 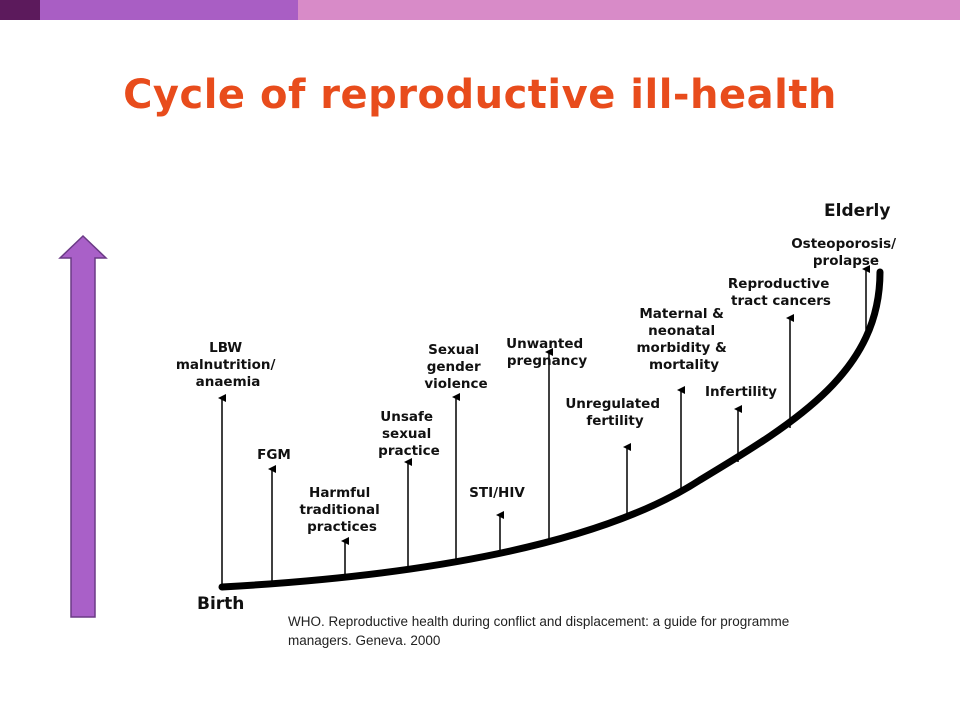 I want to click on issue-label-line: sexual, so click(x=406, y=434).